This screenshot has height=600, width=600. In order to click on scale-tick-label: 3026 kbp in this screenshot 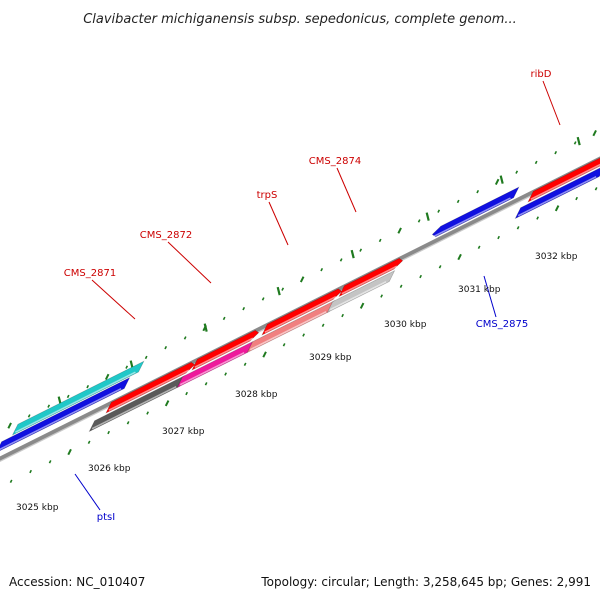, I will do `click(109, 469)`.